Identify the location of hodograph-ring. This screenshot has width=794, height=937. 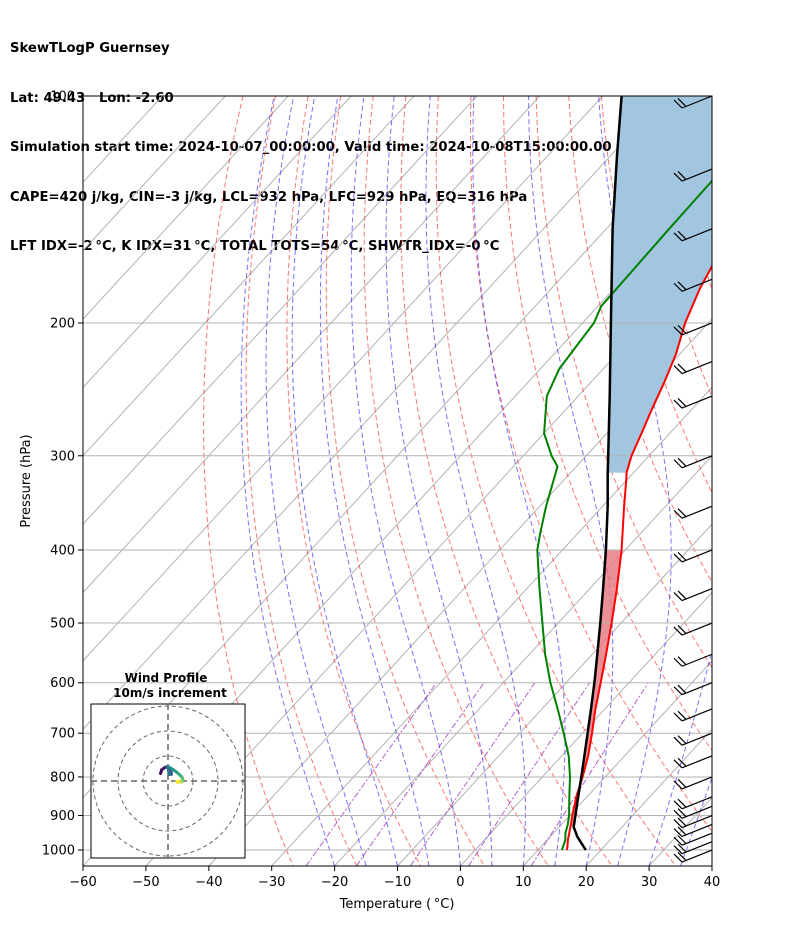
(168, 781).